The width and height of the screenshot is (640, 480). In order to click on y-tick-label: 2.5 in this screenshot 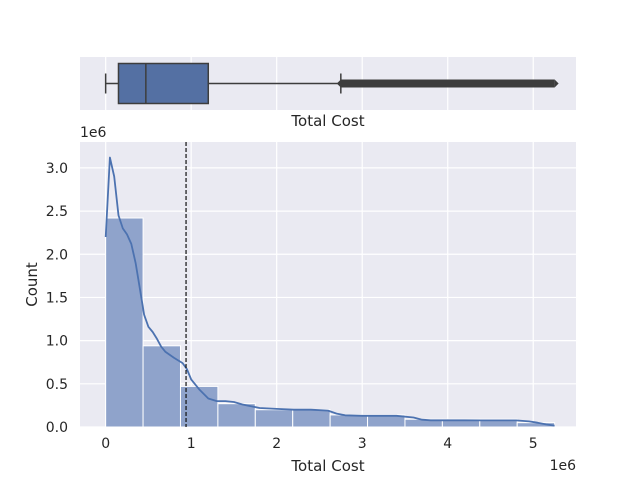, I will do `click(57, 212)`.